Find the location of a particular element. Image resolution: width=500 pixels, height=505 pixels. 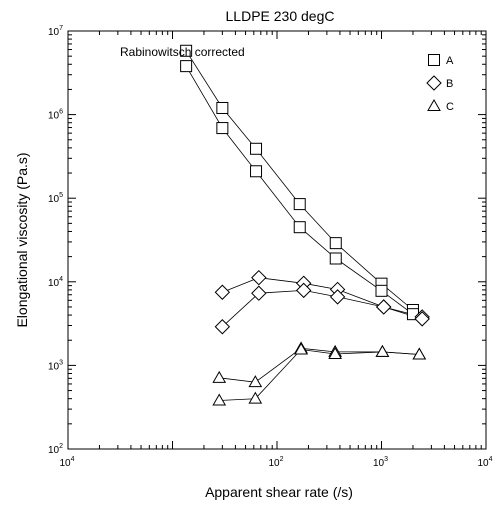

y-tick-label: 10² is located at coordinates (55, 449).